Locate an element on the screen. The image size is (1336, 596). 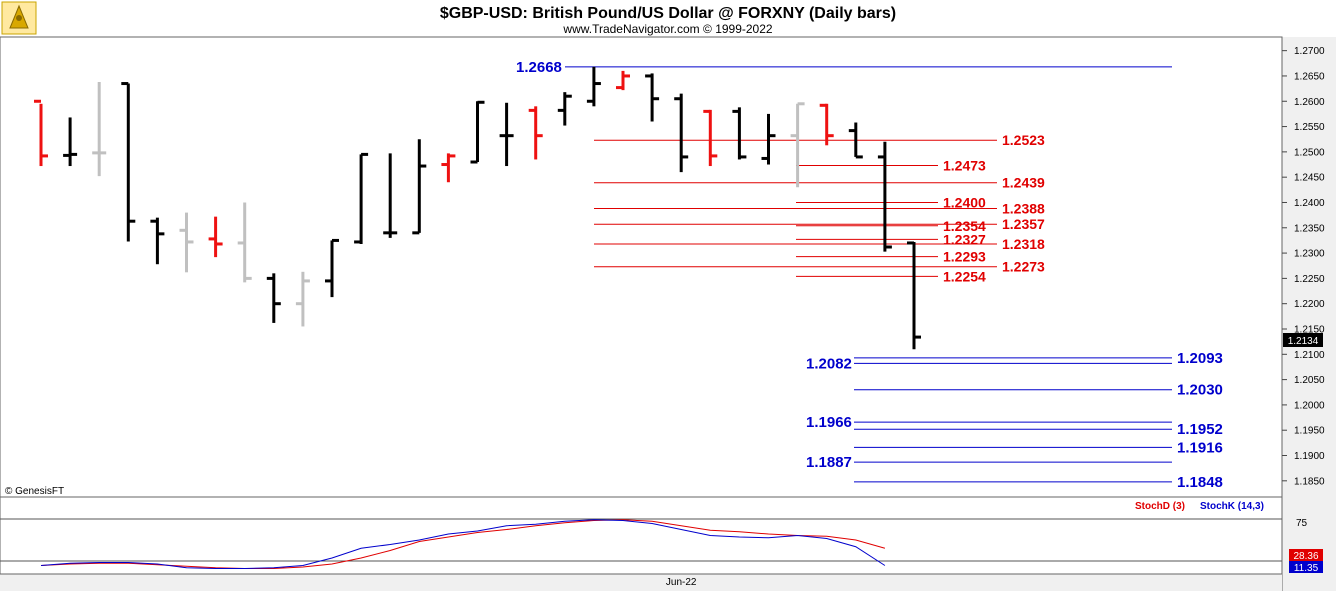
level-label: 1.2473 is located at coordinates (964, 166).